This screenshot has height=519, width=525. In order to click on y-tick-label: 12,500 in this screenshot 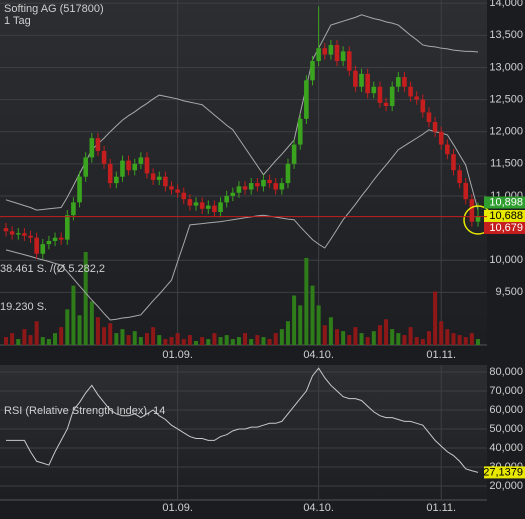, I will do `click(506, 99)`.